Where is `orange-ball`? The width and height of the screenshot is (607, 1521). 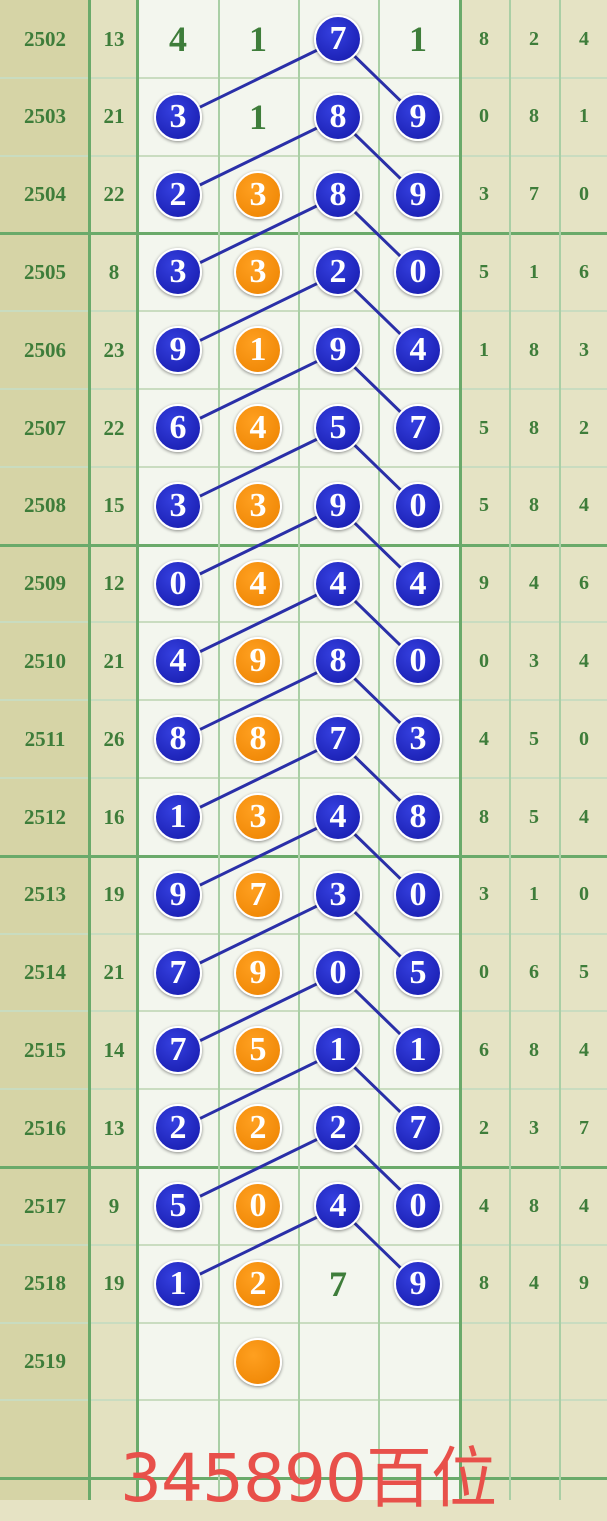 orange-ball is located at coordinates (258, 1361).